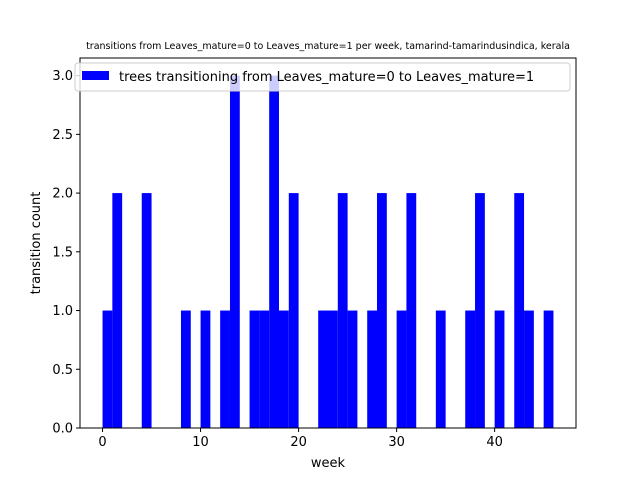 Image resolution: width=640 pixels, height=480 pixels. I want to click on x-tick-label: 30, so click(396, 442).